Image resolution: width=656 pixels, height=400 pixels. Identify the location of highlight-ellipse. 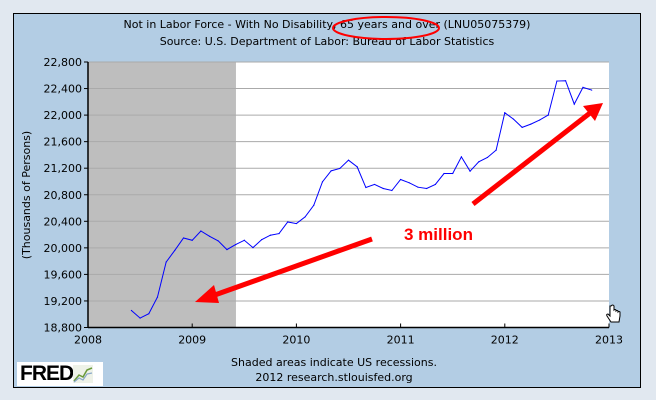
(386, 28).